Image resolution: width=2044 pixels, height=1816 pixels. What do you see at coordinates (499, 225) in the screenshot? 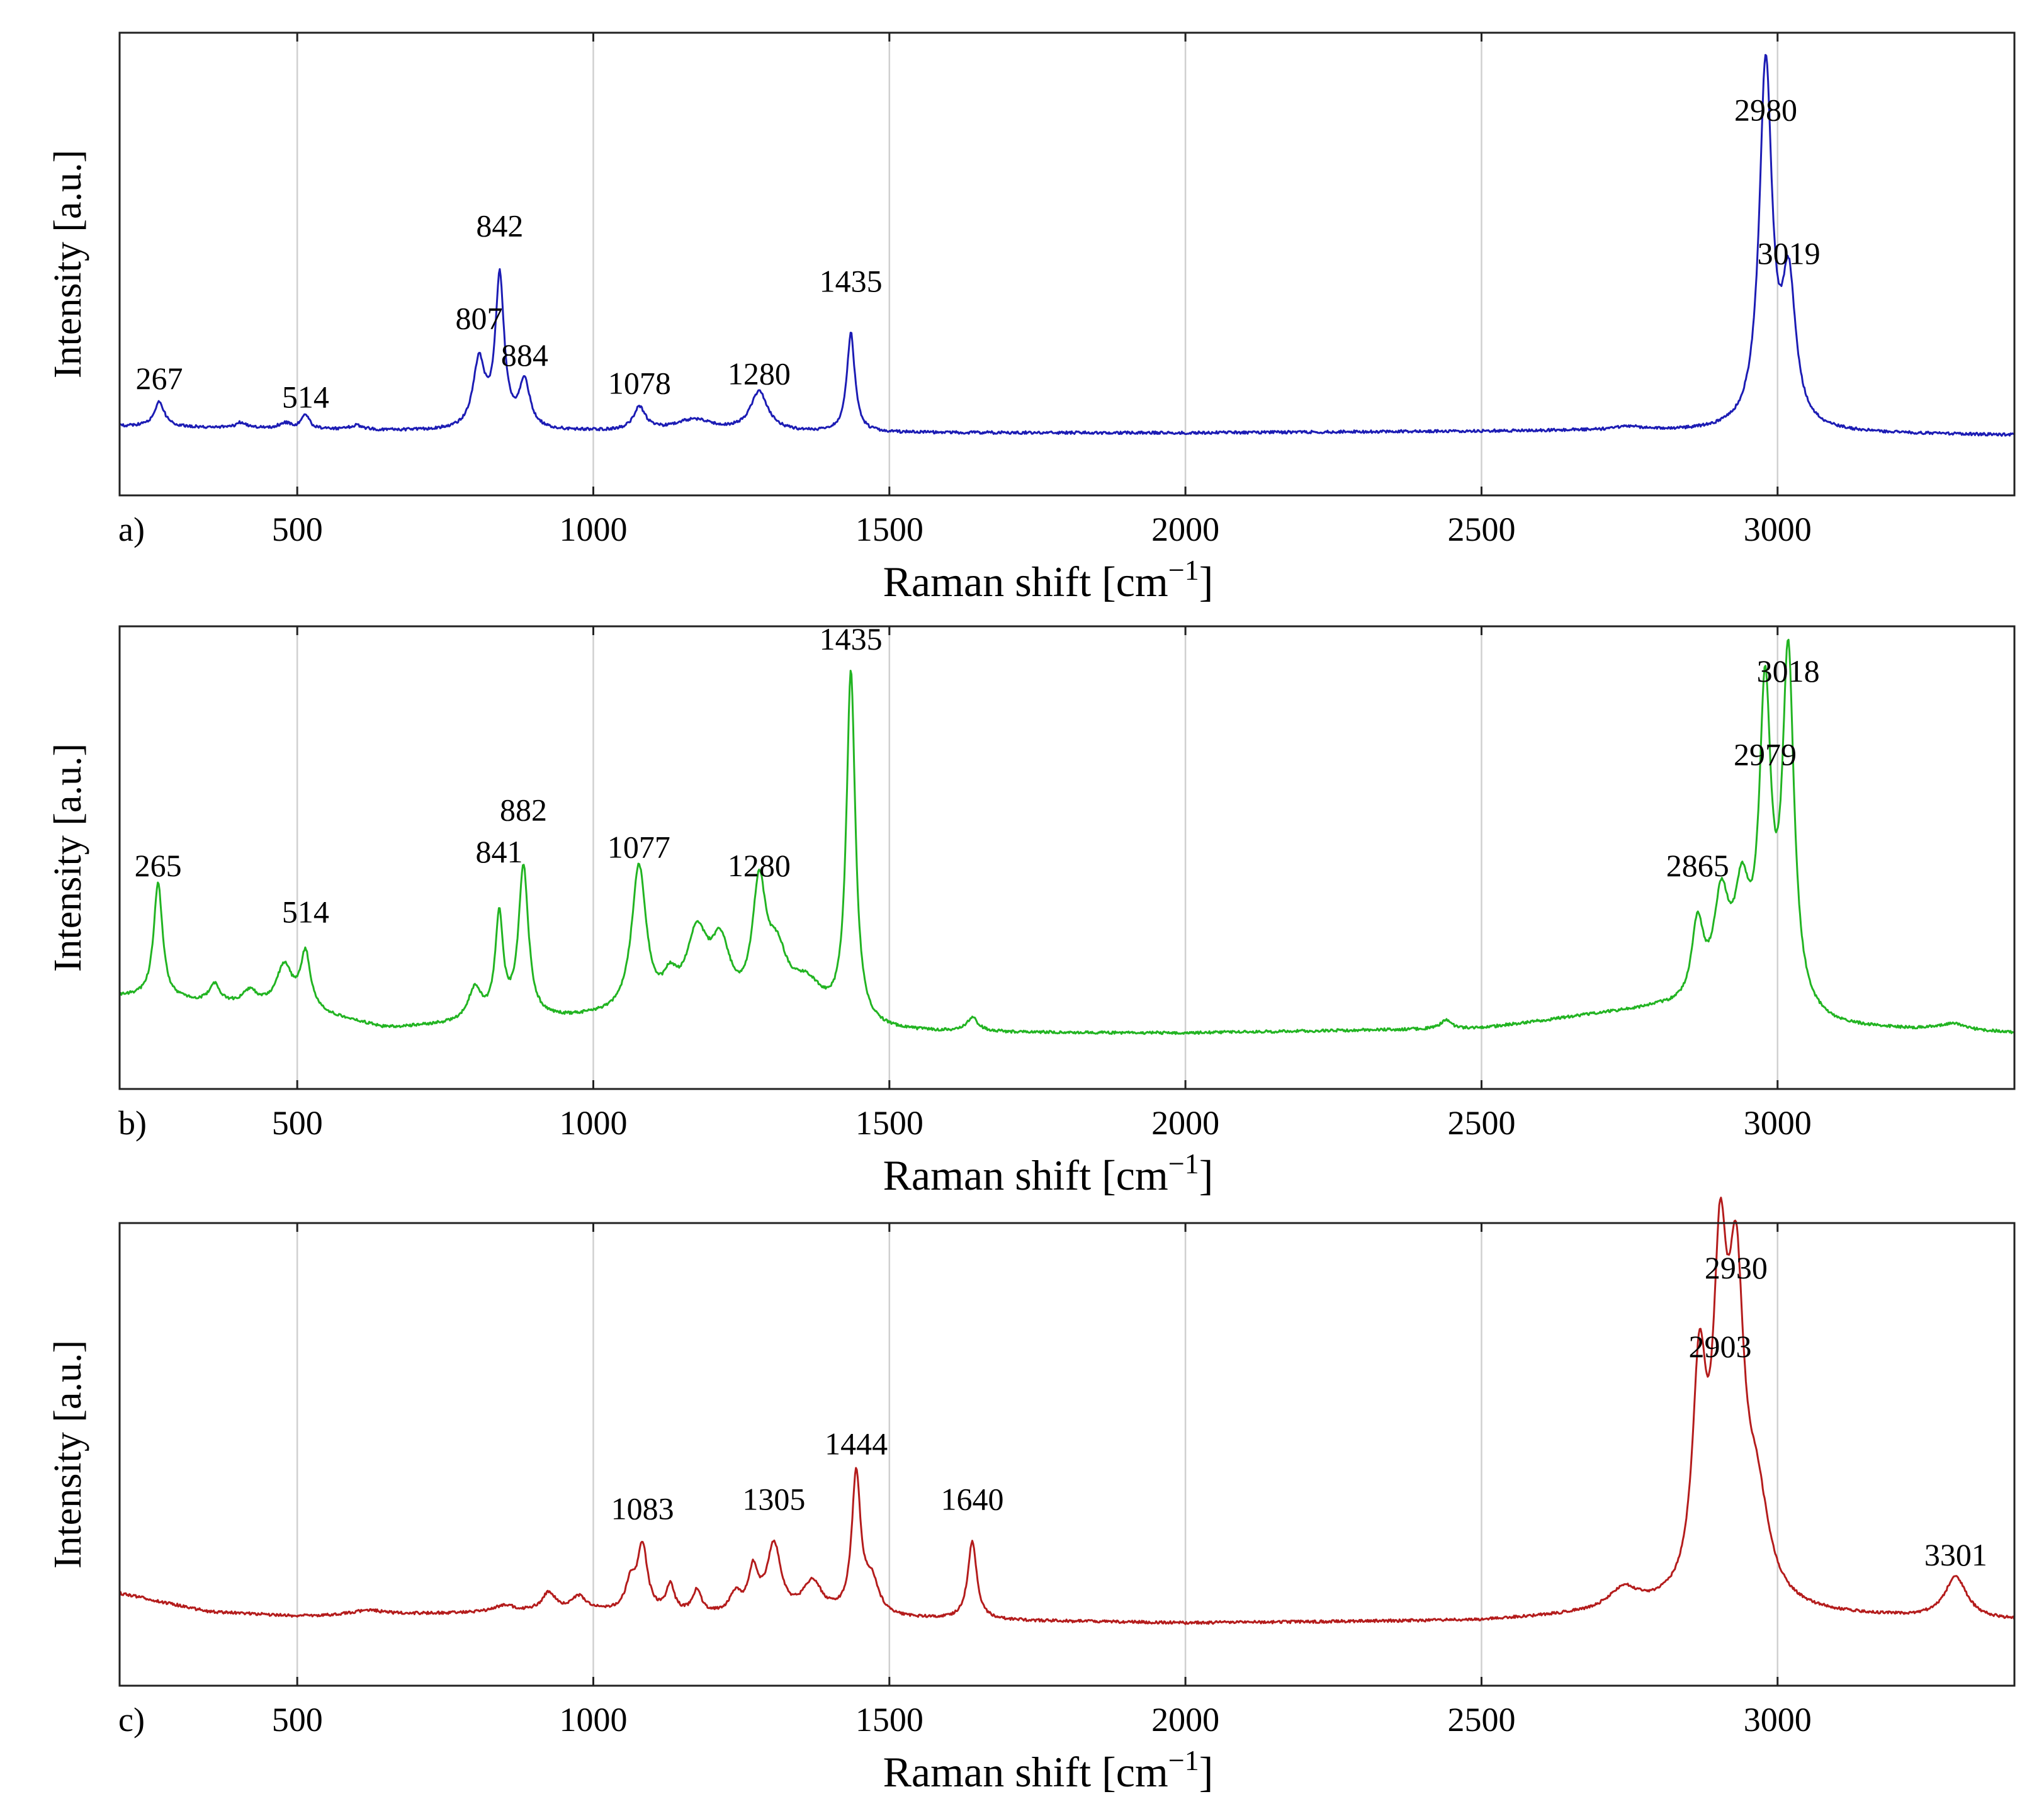
I see `peak-label: 842` at bounding box center [499, 225].